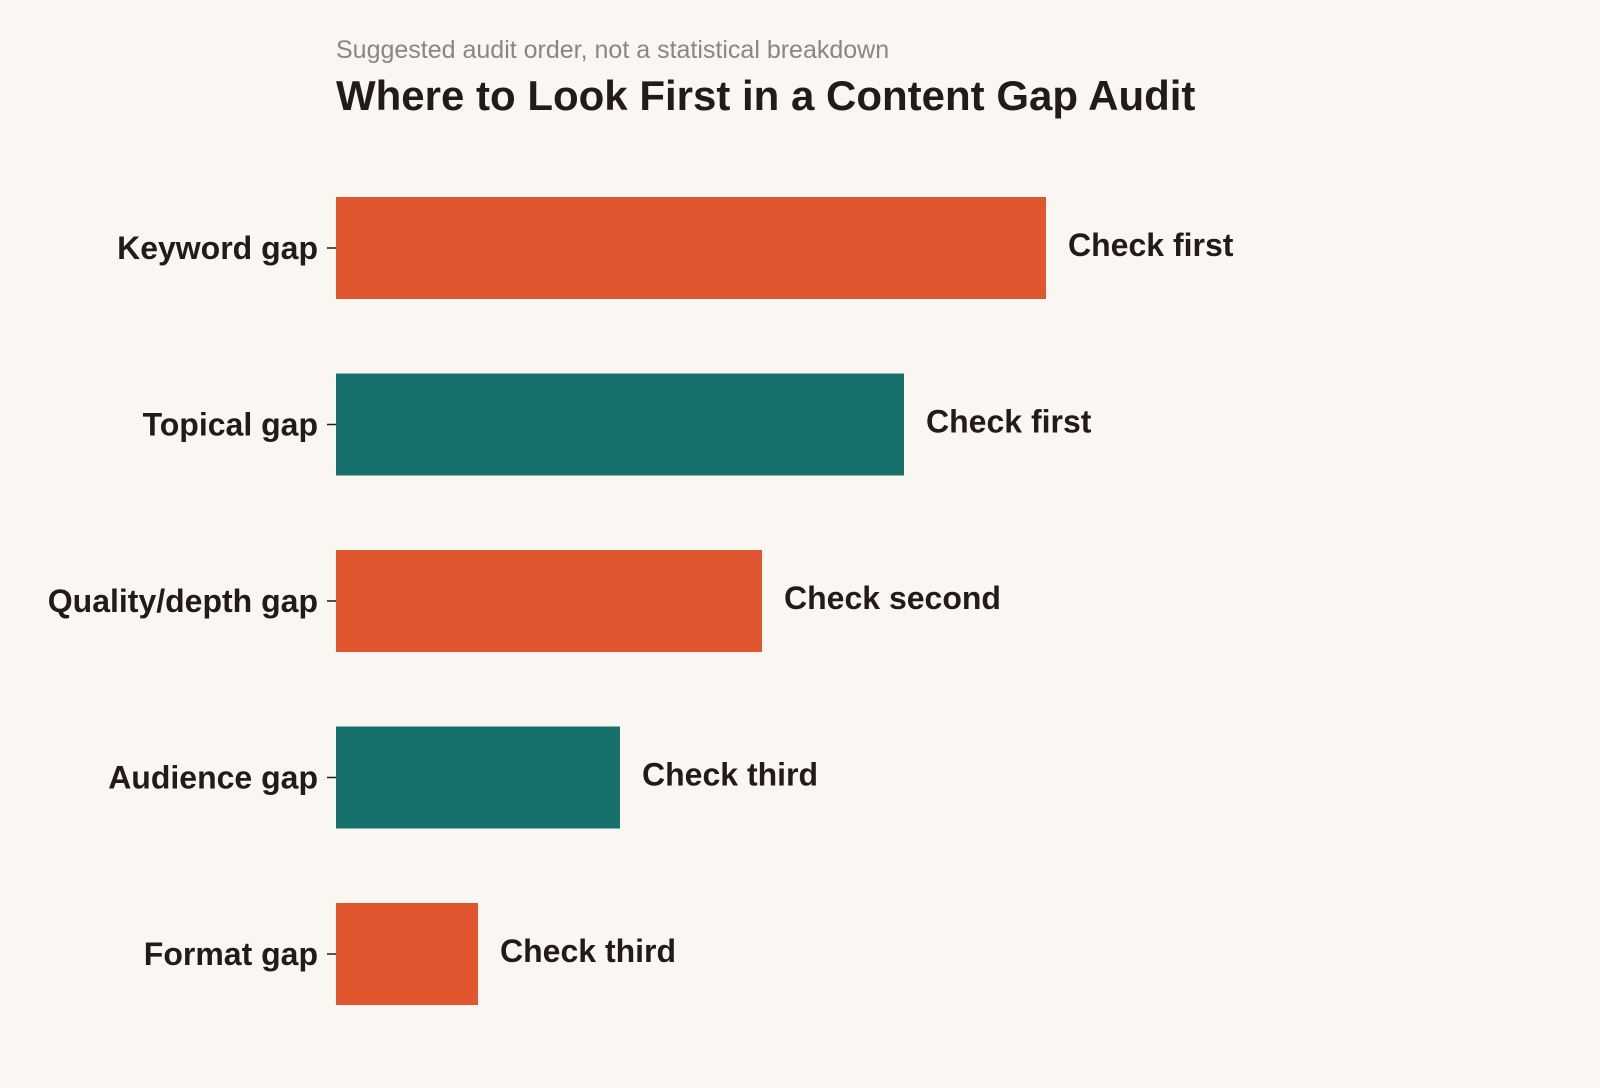 This screenshot has height=1088, width=1600. I want to click on y-tick-label: Quality/depth gap, so click(183, 601).